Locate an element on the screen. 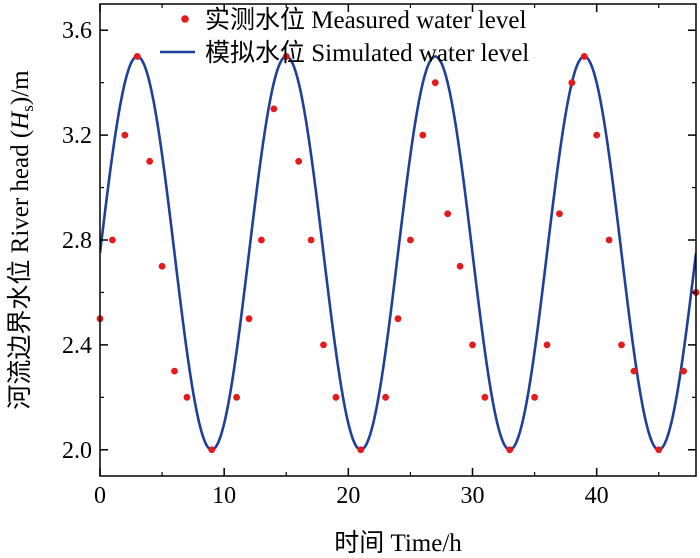 This screenshot has height=558, width=700. y-axis-title-prefix: 河流边界水位 River head ( is located at coordinates (20, 270).